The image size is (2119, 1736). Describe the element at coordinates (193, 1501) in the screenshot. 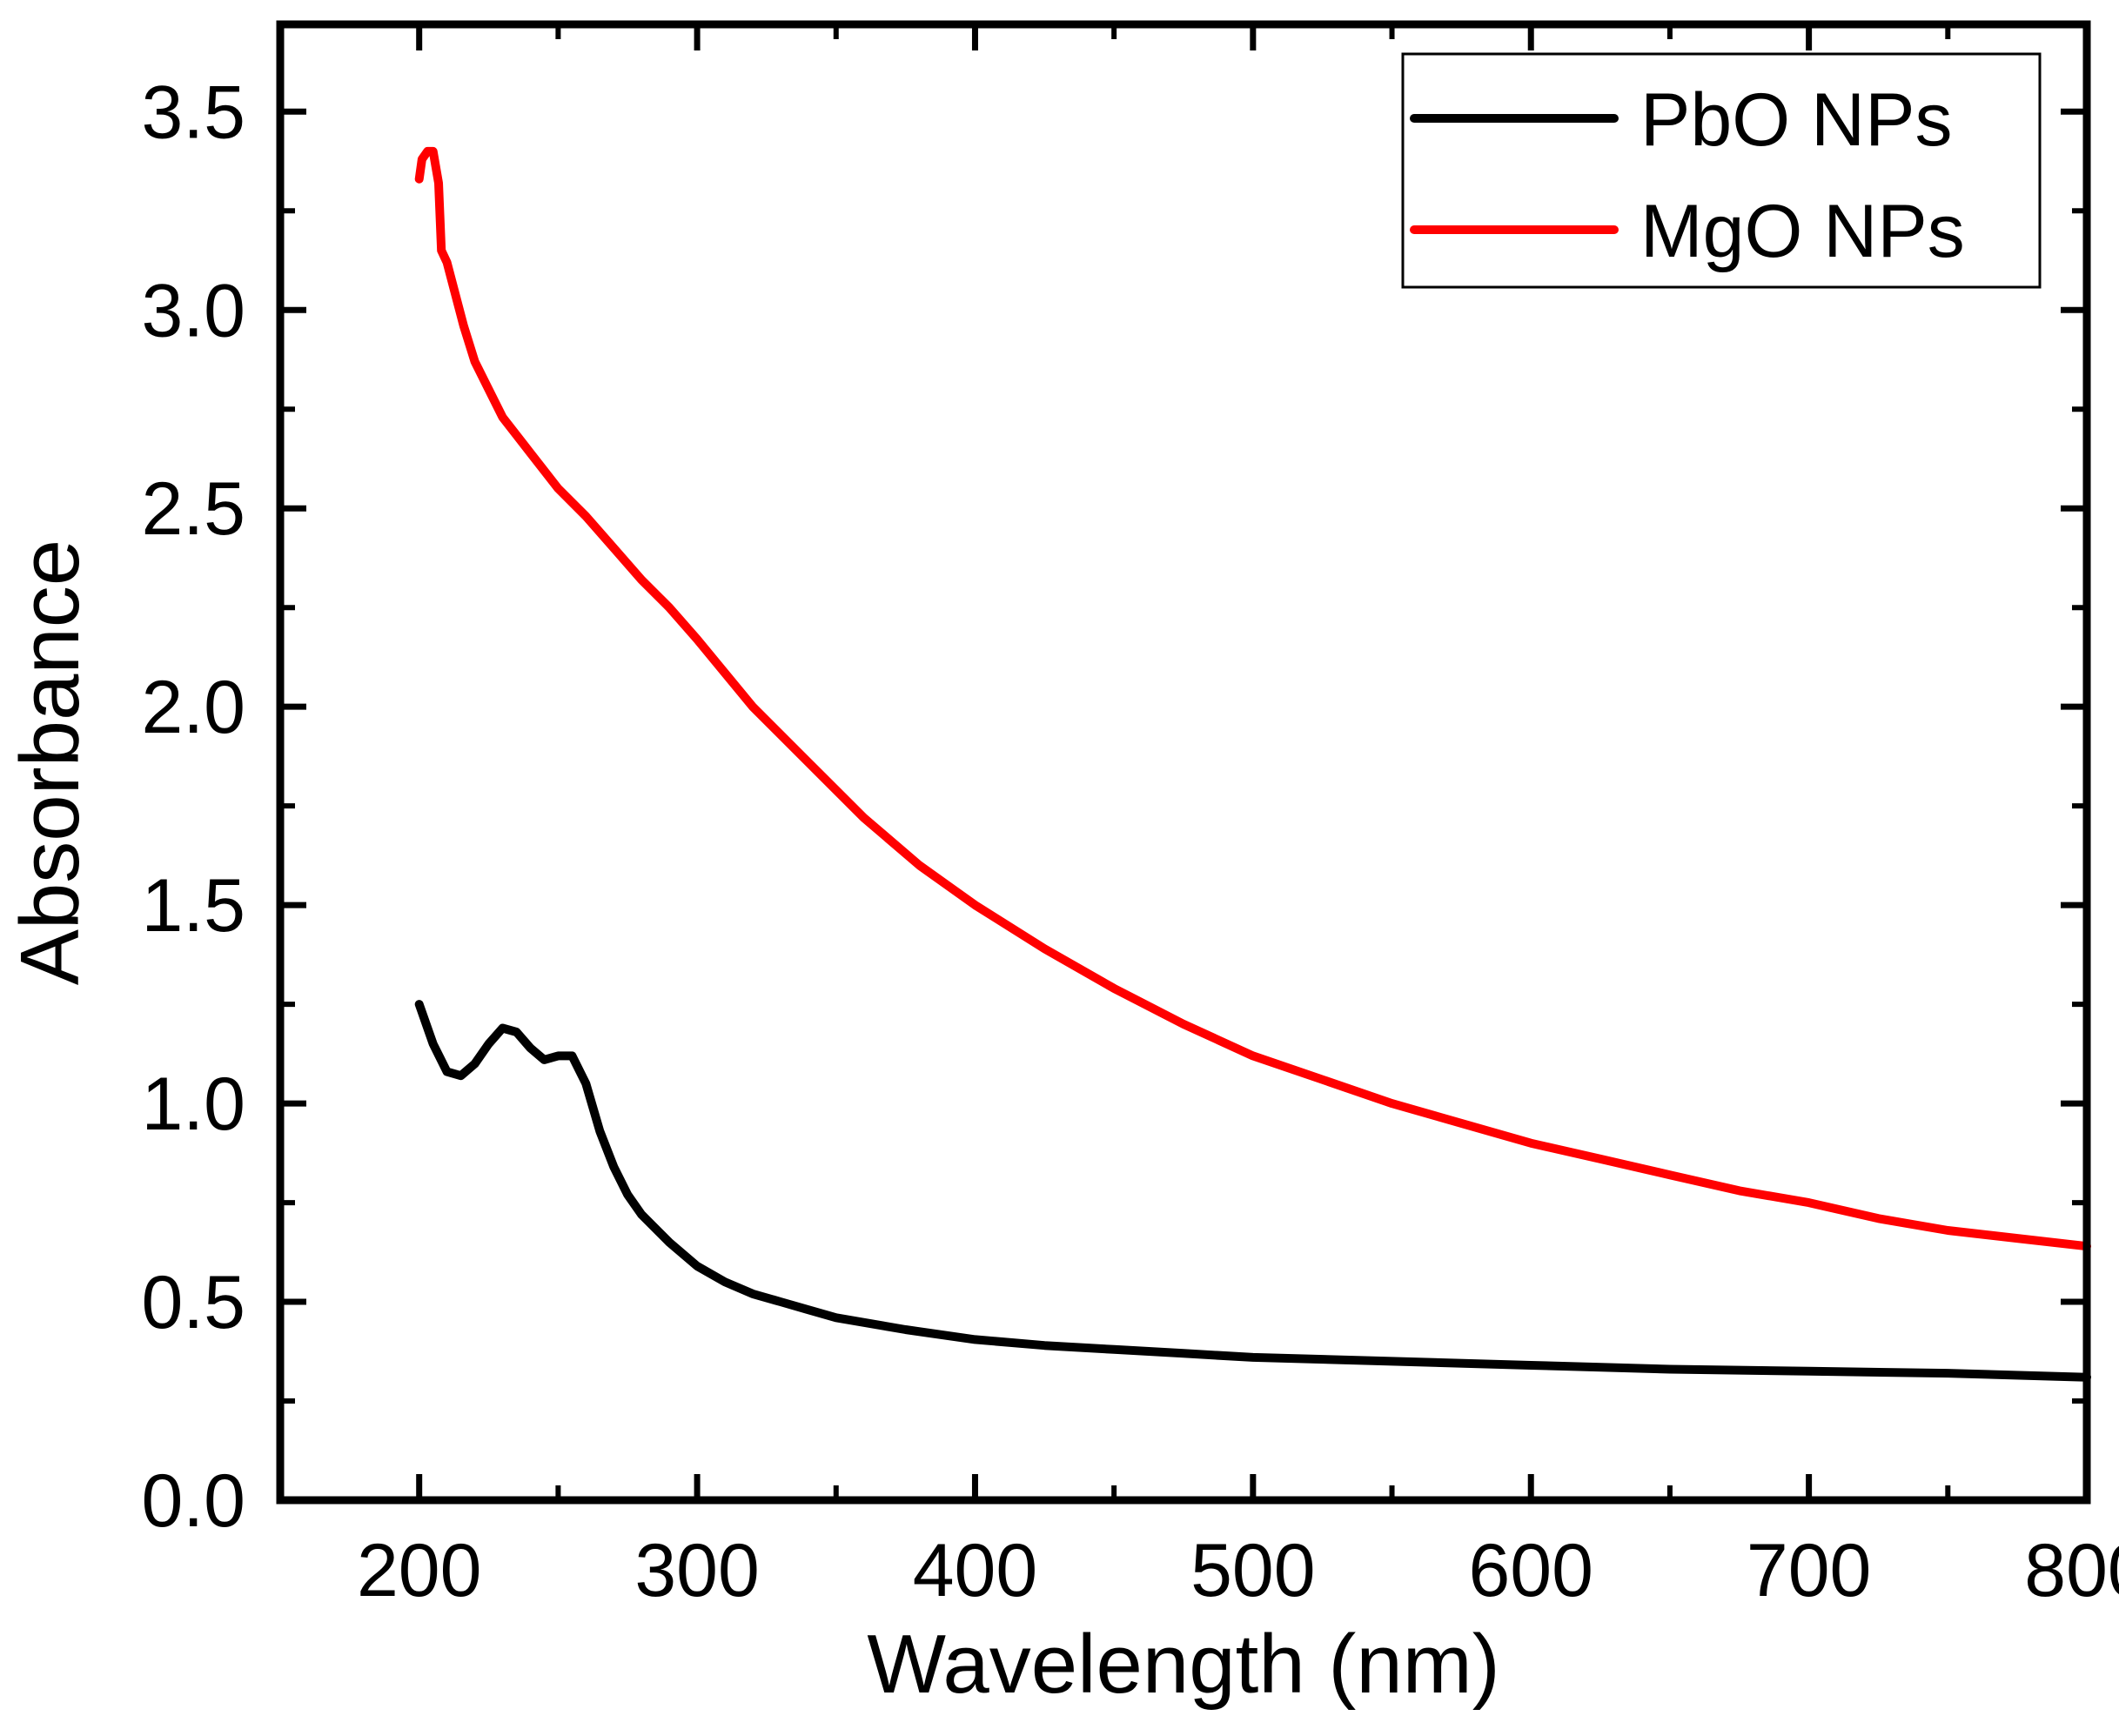

I see `y-tick-label: 0.0` at that location.